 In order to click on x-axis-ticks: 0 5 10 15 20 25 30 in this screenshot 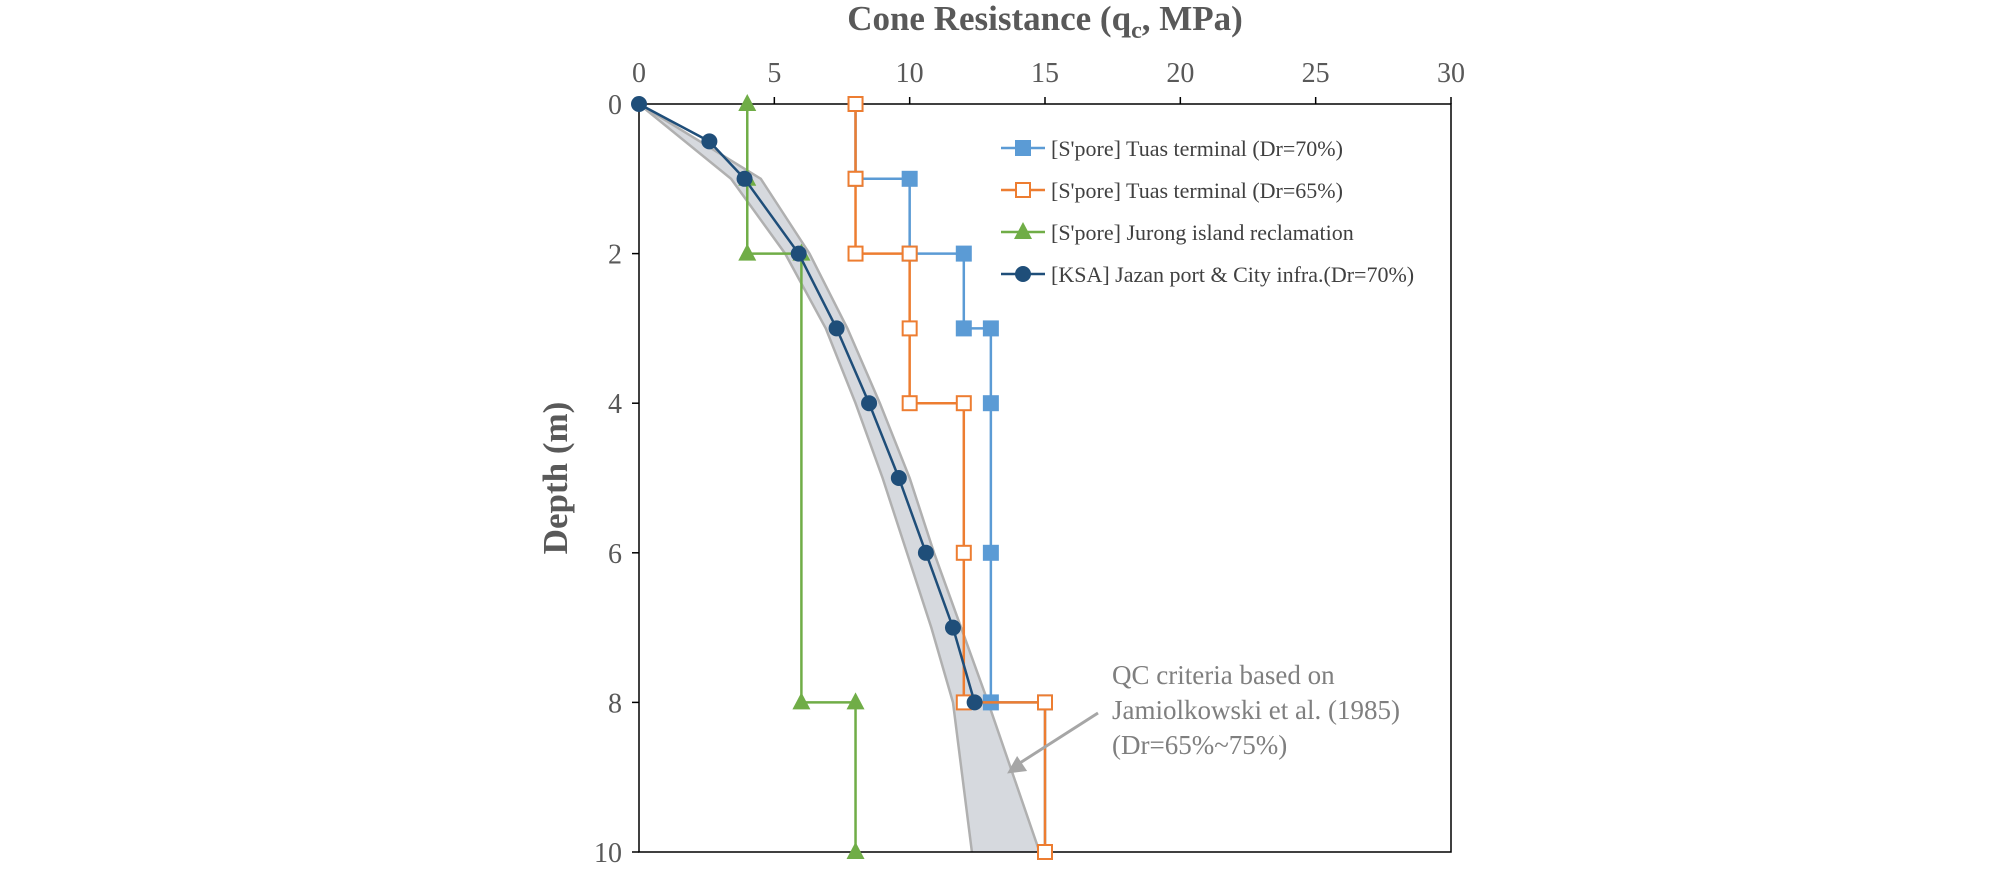, I will do `click(1048, 81)`.